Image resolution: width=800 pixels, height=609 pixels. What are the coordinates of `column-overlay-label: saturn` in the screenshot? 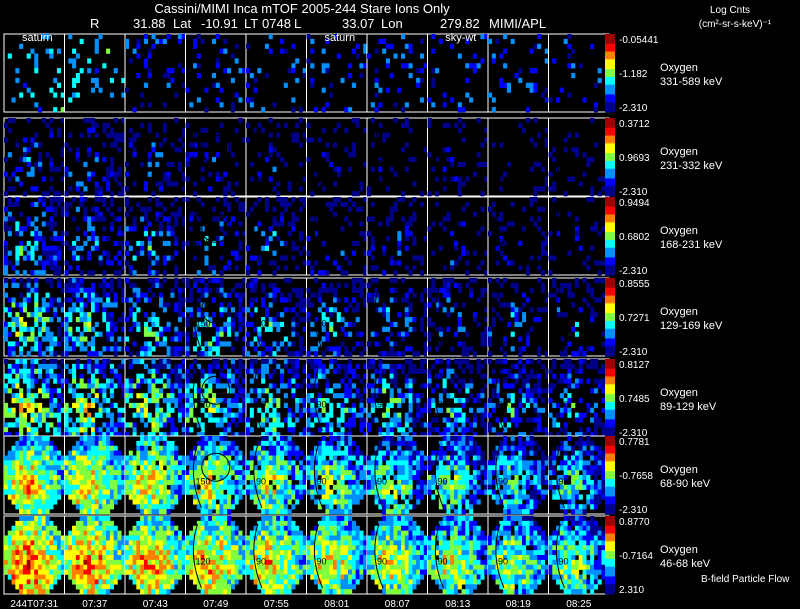 It's located at (339, 38).